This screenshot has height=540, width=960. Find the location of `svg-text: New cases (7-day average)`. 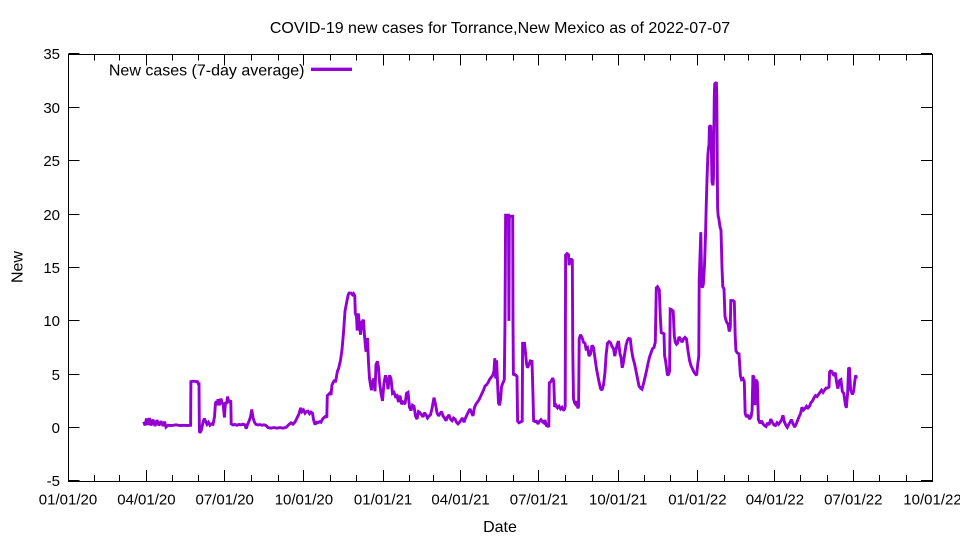

svg-text: New cases (7-day average) is located at coordinates (207, 71).